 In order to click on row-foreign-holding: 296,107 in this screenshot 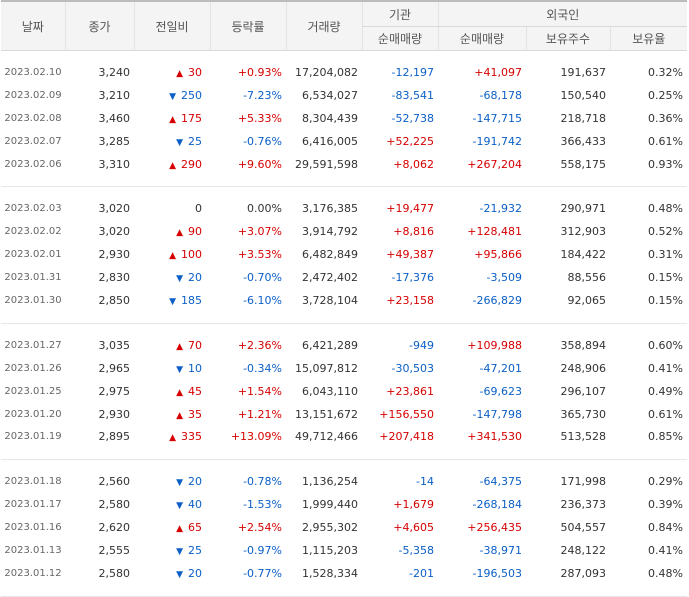, I will do `click(583, 391)`.